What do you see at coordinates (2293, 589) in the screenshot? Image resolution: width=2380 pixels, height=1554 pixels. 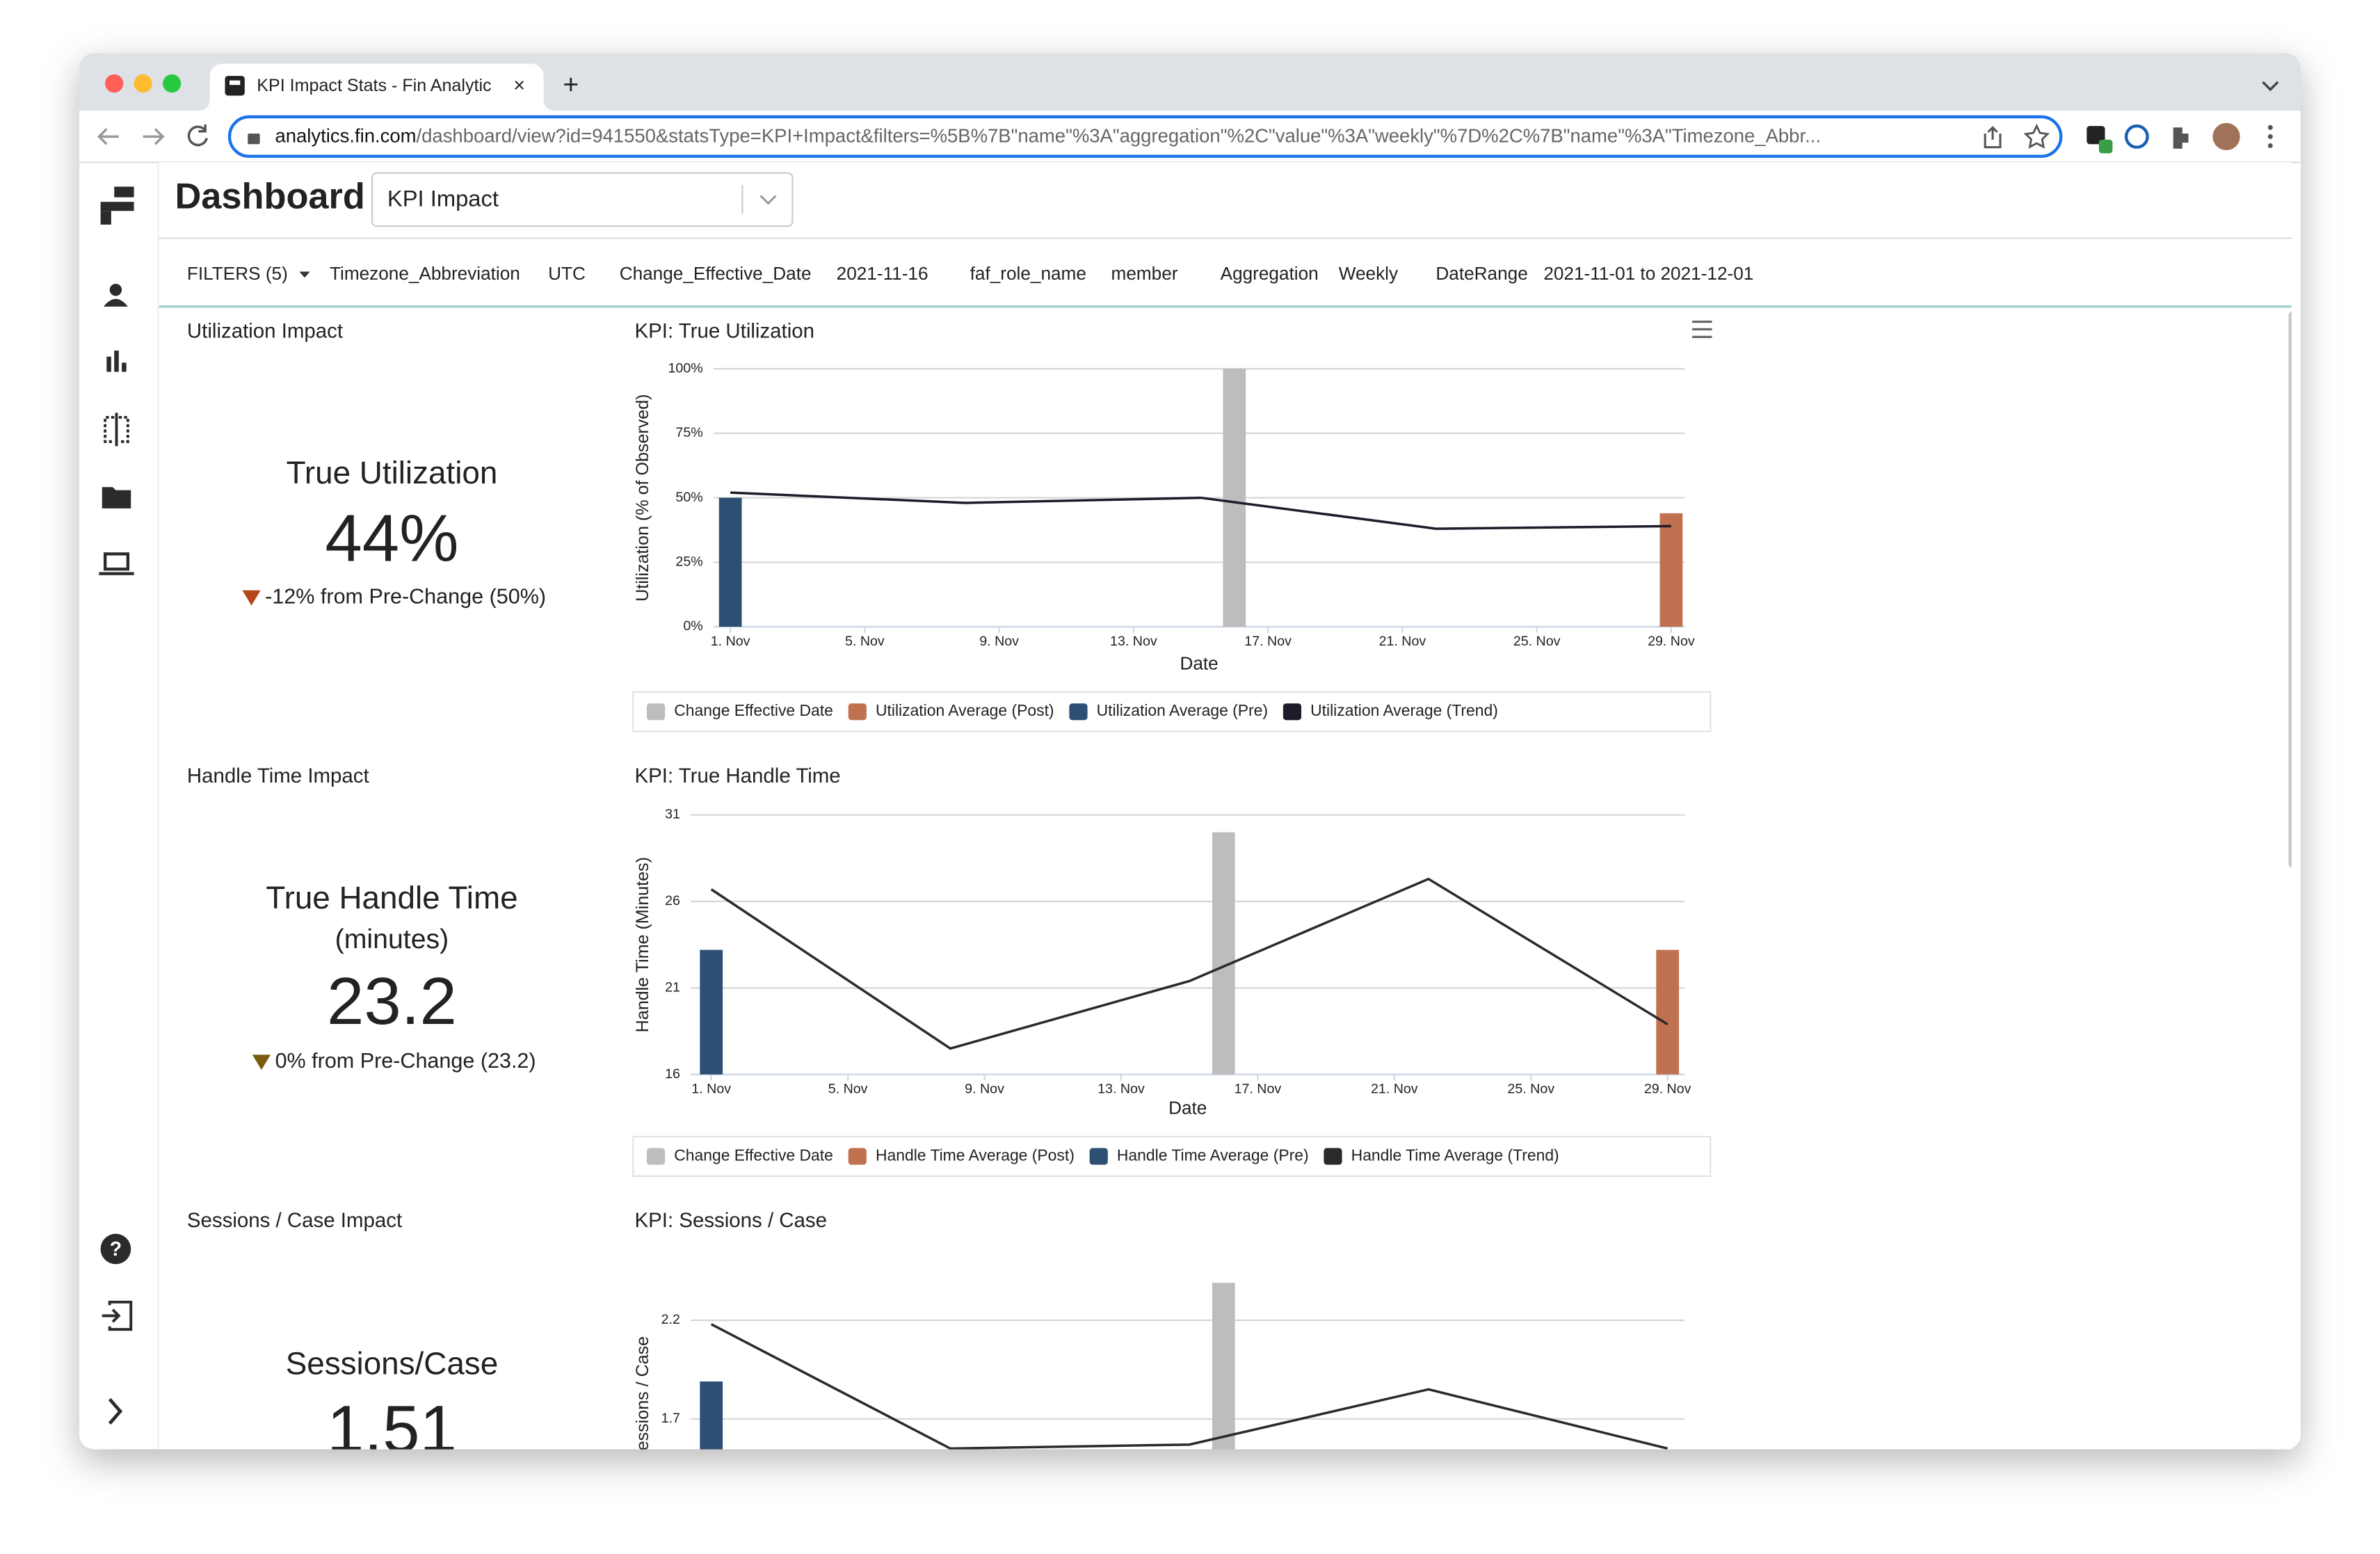 I see `scrollbar` at bounding box center [2293, 589].